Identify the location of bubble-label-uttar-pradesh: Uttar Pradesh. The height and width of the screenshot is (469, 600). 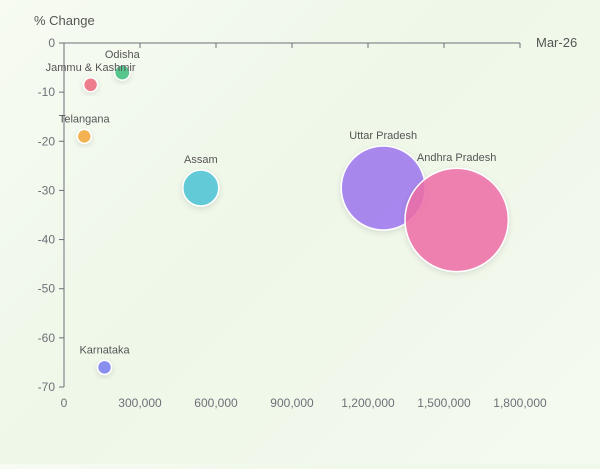
(383, 136).